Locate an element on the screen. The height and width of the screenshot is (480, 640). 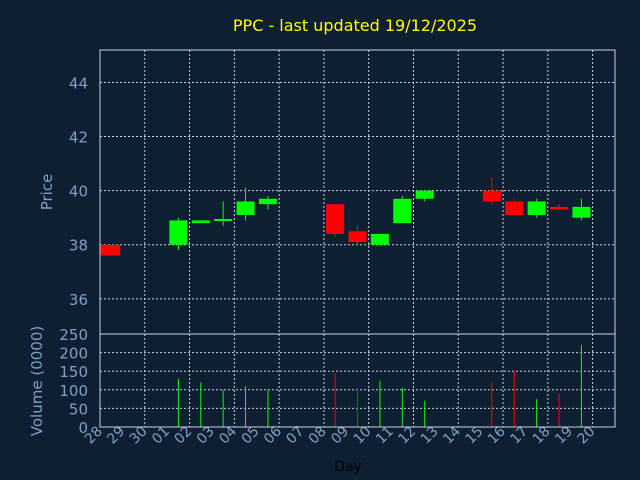
volume-tick-label: 50 is located at coordinates (78, 409).